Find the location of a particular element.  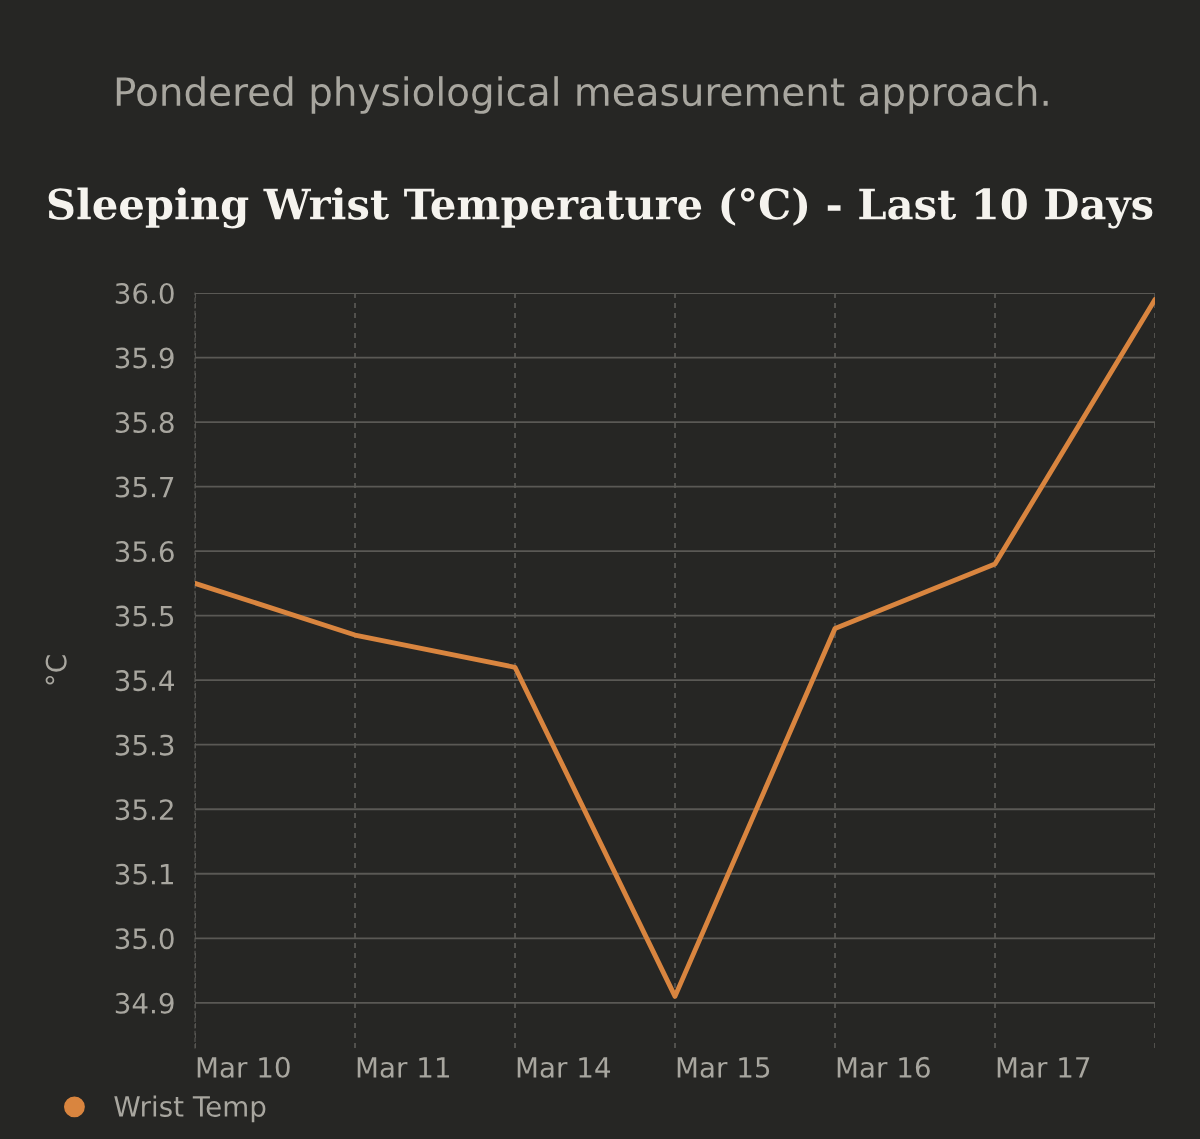

y-tick-label: 35.7 is located at coordinates (144, 487).